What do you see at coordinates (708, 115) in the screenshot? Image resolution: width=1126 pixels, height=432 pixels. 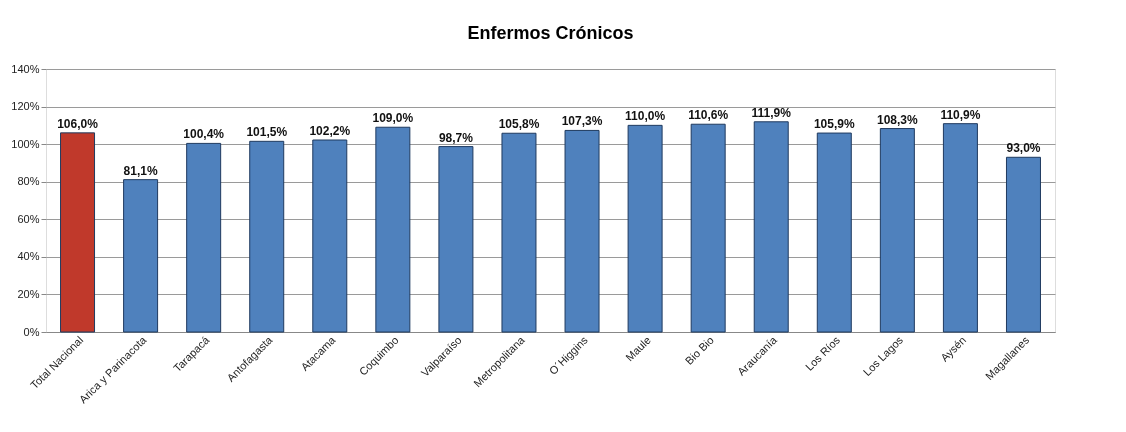 I see `data-label: 110,6%` at bounding box center [708, 115].